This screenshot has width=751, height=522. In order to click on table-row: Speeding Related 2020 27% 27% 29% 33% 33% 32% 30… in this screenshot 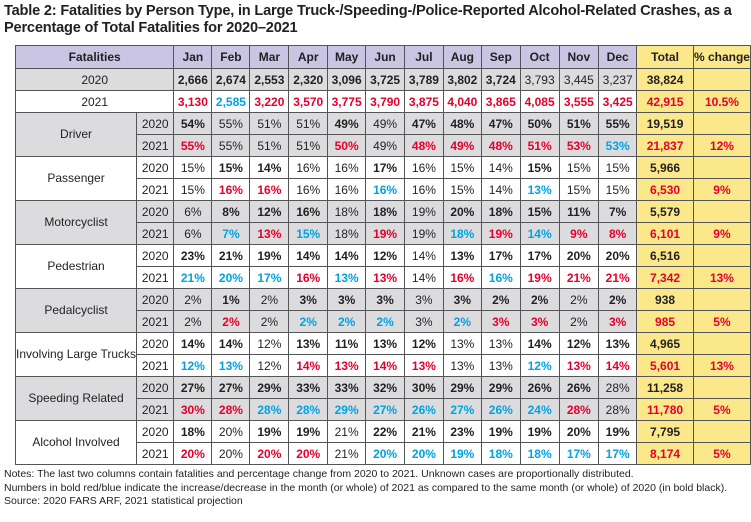, I will do `click(382, 398)`.